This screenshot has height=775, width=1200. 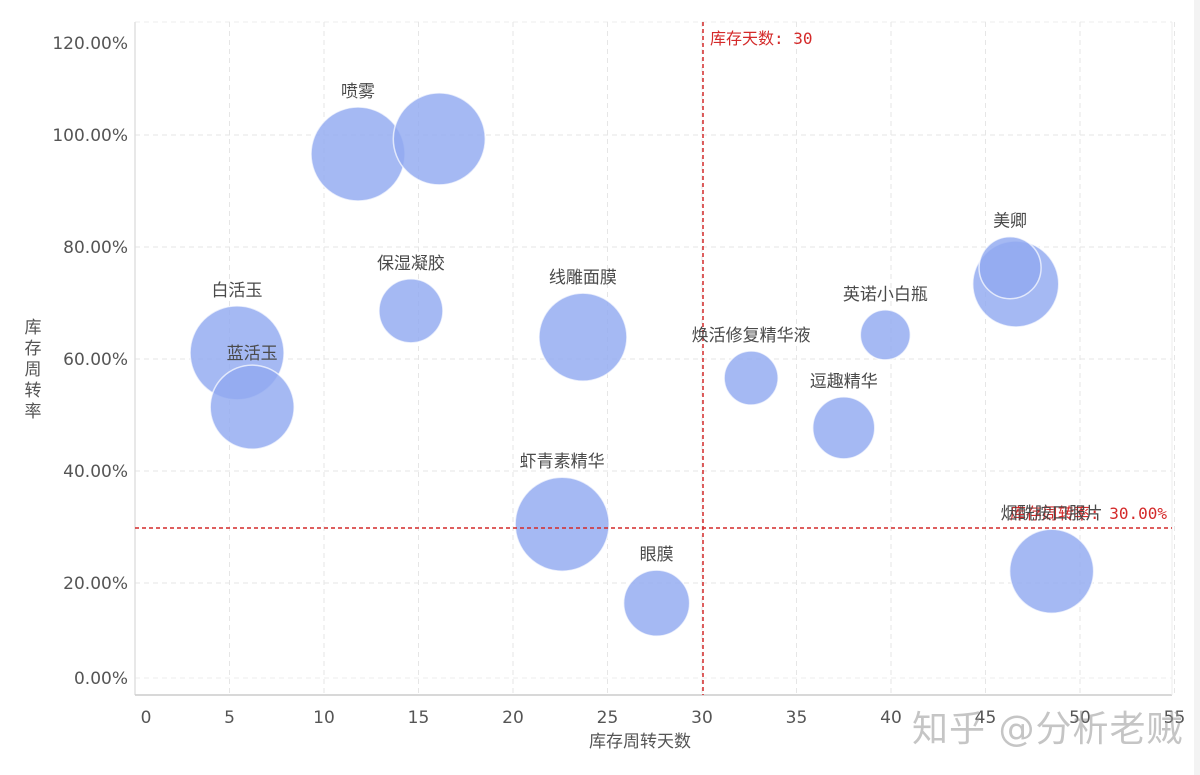 What do you see at coordinates (608, 718) in the screenshot?
I see `x-tick-label: 25` at bounding box center [608, 718].